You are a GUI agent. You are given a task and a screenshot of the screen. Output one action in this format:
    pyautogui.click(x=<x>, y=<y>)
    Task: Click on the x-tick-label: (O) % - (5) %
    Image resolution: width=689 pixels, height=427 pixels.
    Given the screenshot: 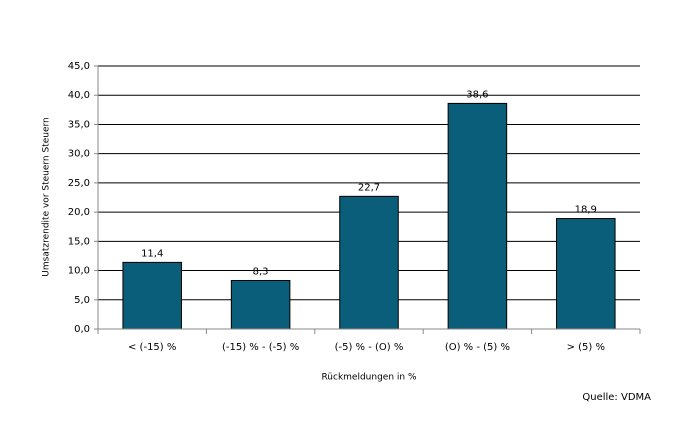 What is the action you would take?
    pyautogui.click(x=477, y=347)
    